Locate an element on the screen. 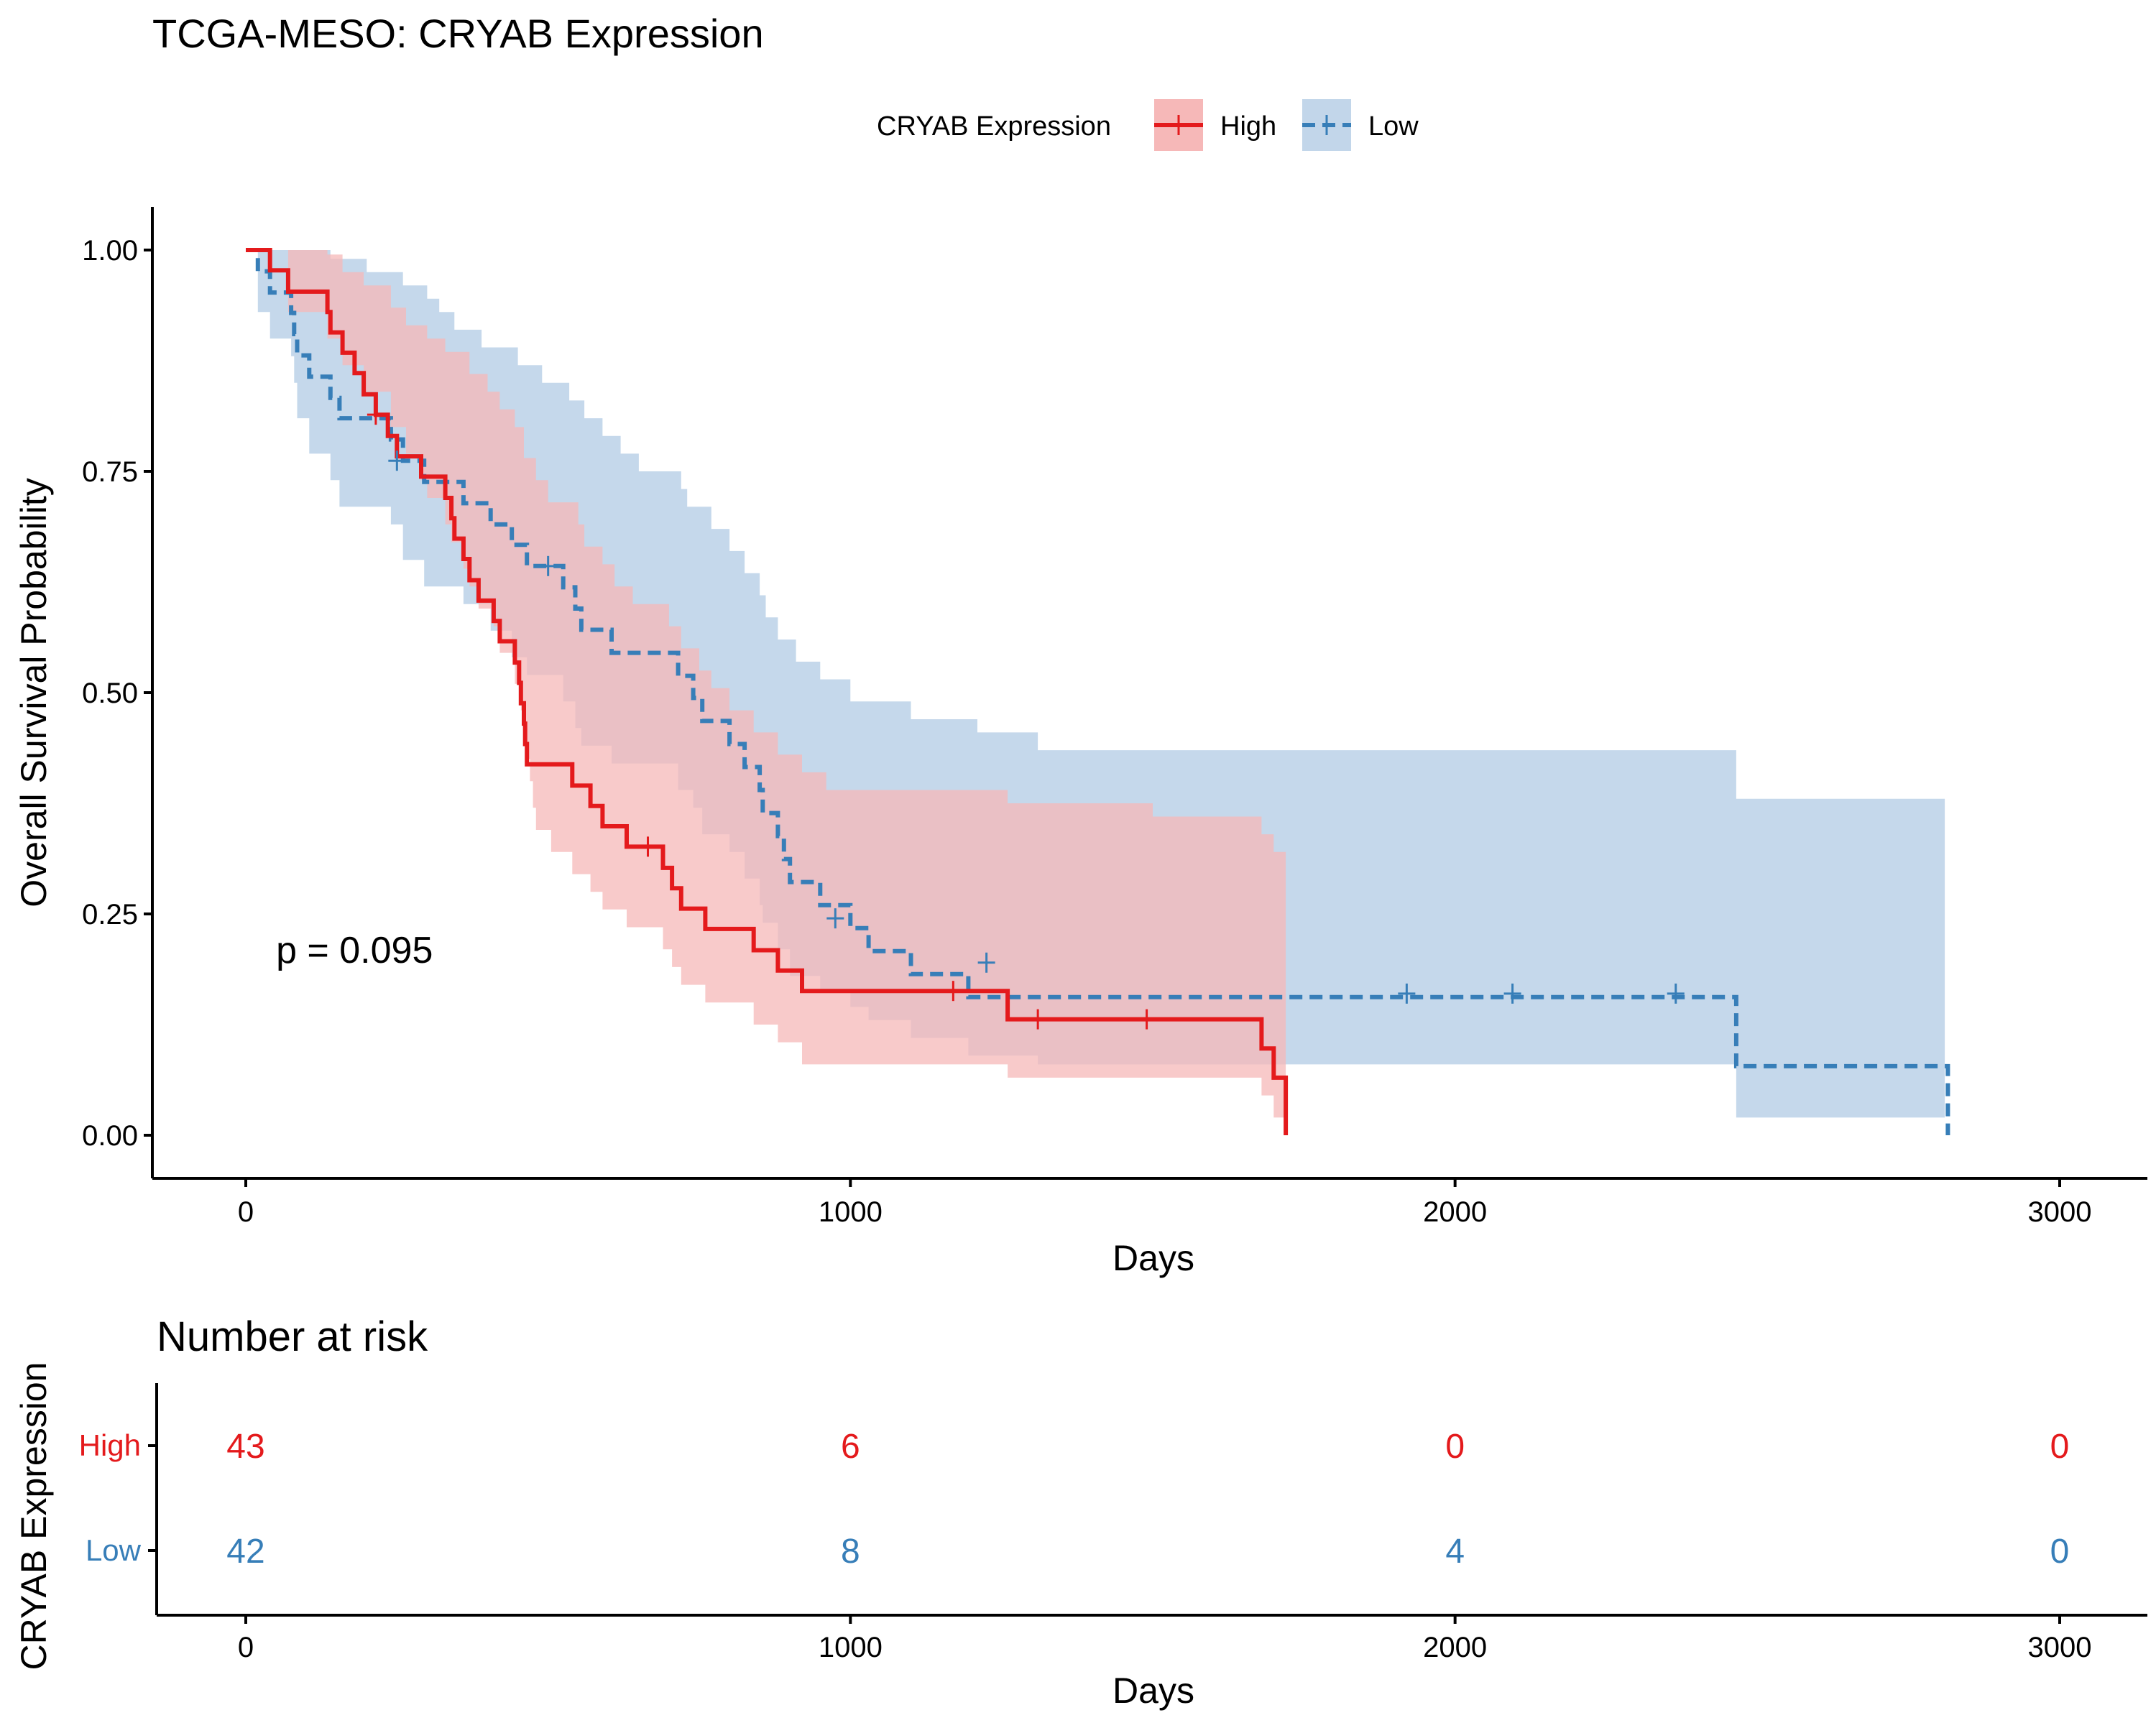 The height and width of the screenshot is (1728, 2156). risk-row-label-high: High is located at coordinates (110, 1445).